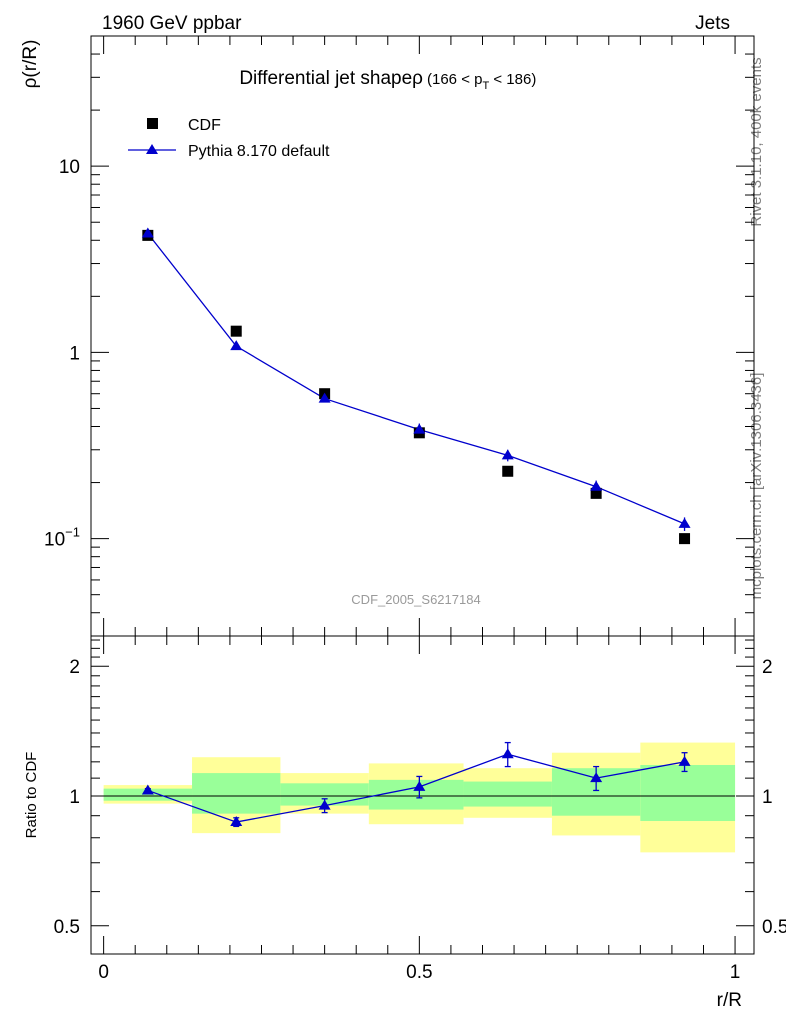 Image resolution: width=786 pixels, height=1024 pixels. What do you see at coordinates (712, 23) in the screenshot?
I see `header-right: Jets` at bounding box center [712, 23].